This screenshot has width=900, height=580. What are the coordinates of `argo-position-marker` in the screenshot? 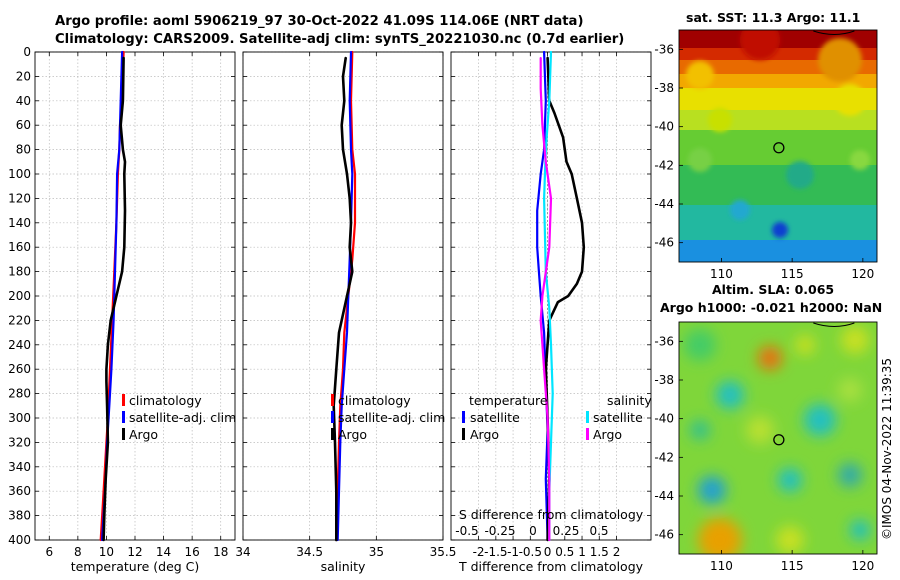 It's located at (779, 440).